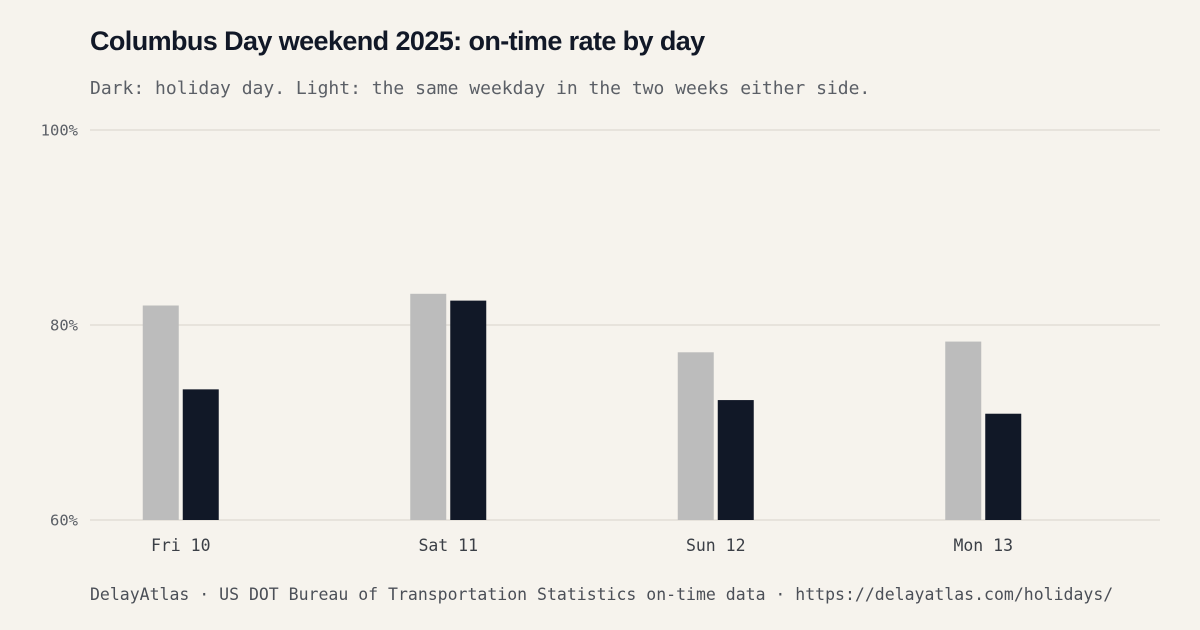 Image resolution: width=1200 pixels, height=630 pixels. What do you see at coordinates (64, 521) in the screenshot?
I see `y-tick-label: 60%` at bounding box center [64, 521].